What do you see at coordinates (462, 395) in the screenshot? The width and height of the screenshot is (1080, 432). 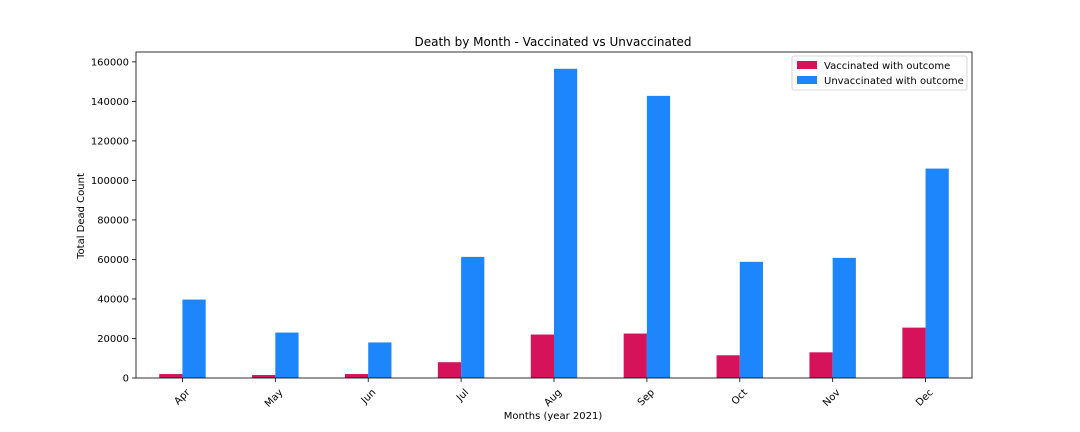 I see `x-tick-label: Jul` at bounding box center [462, 395].